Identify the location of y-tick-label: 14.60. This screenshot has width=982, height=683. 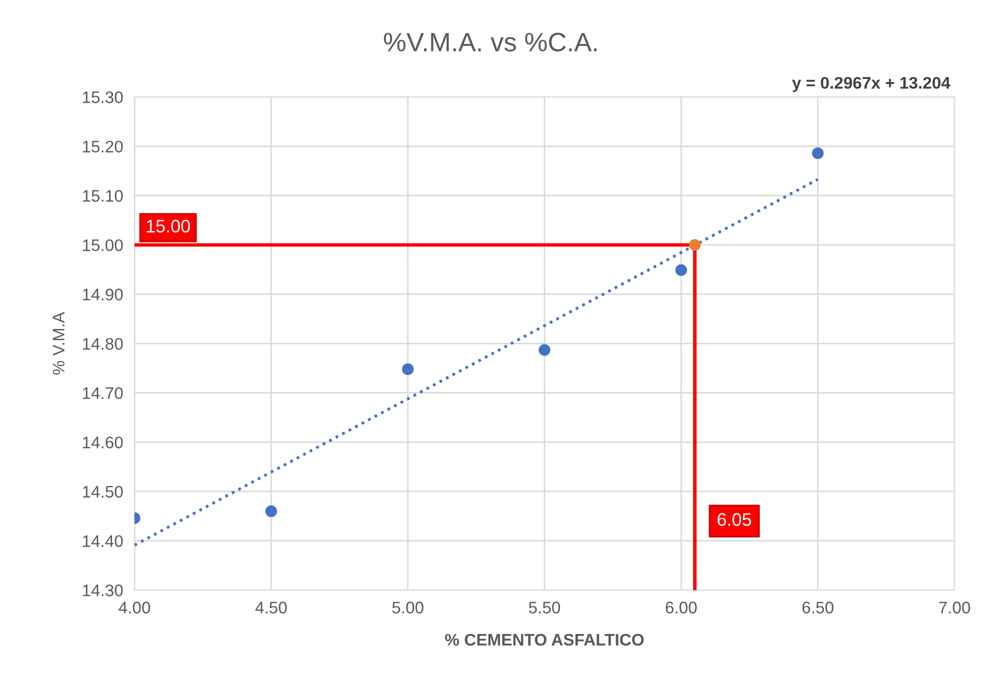
(102, 442).